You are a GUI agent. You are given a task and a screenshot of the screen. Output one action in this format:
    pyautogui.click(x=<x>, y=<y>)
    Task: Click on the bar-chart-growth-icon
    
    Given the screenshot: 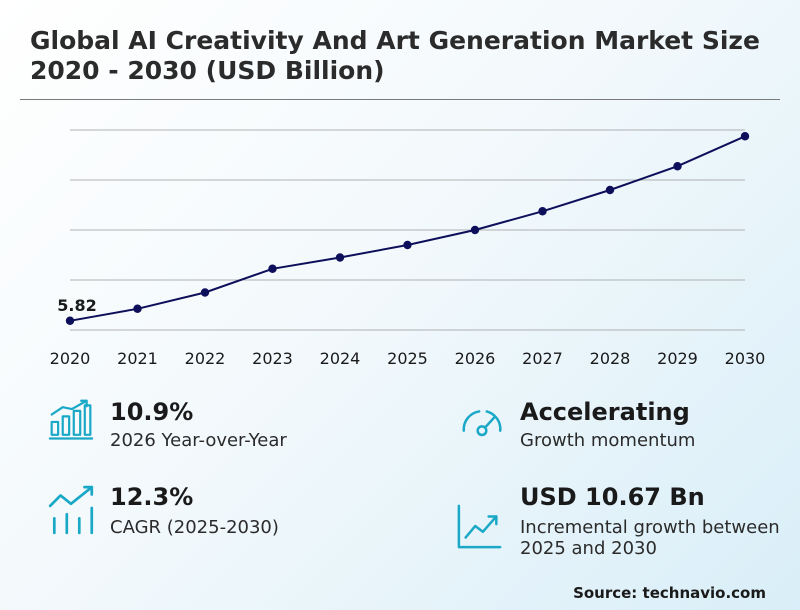 What is the action you would take?
    pyautogui.click(x=71, y=419)
    